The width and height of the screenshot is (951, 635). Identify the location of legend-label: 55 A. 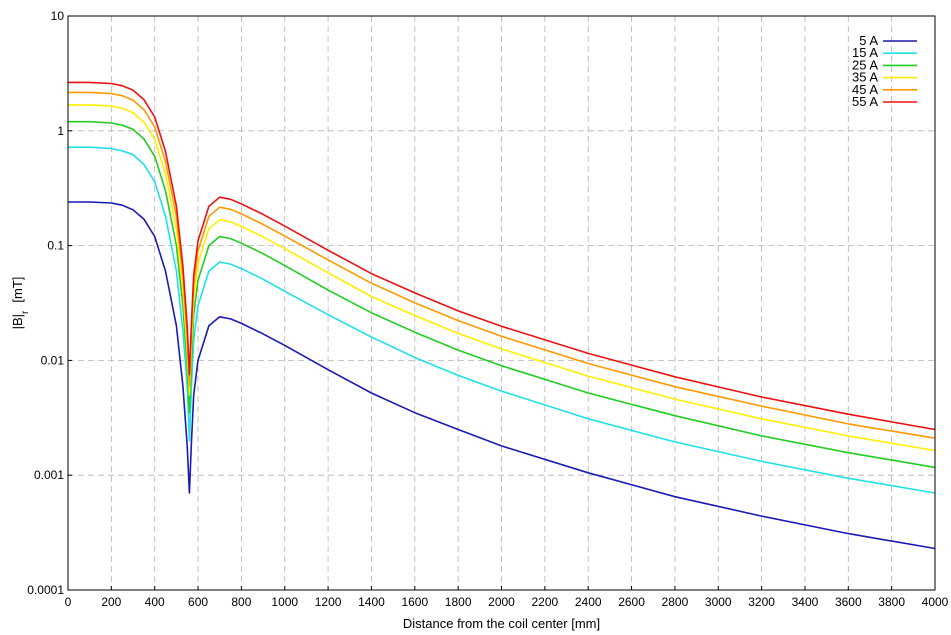
(865, 101).